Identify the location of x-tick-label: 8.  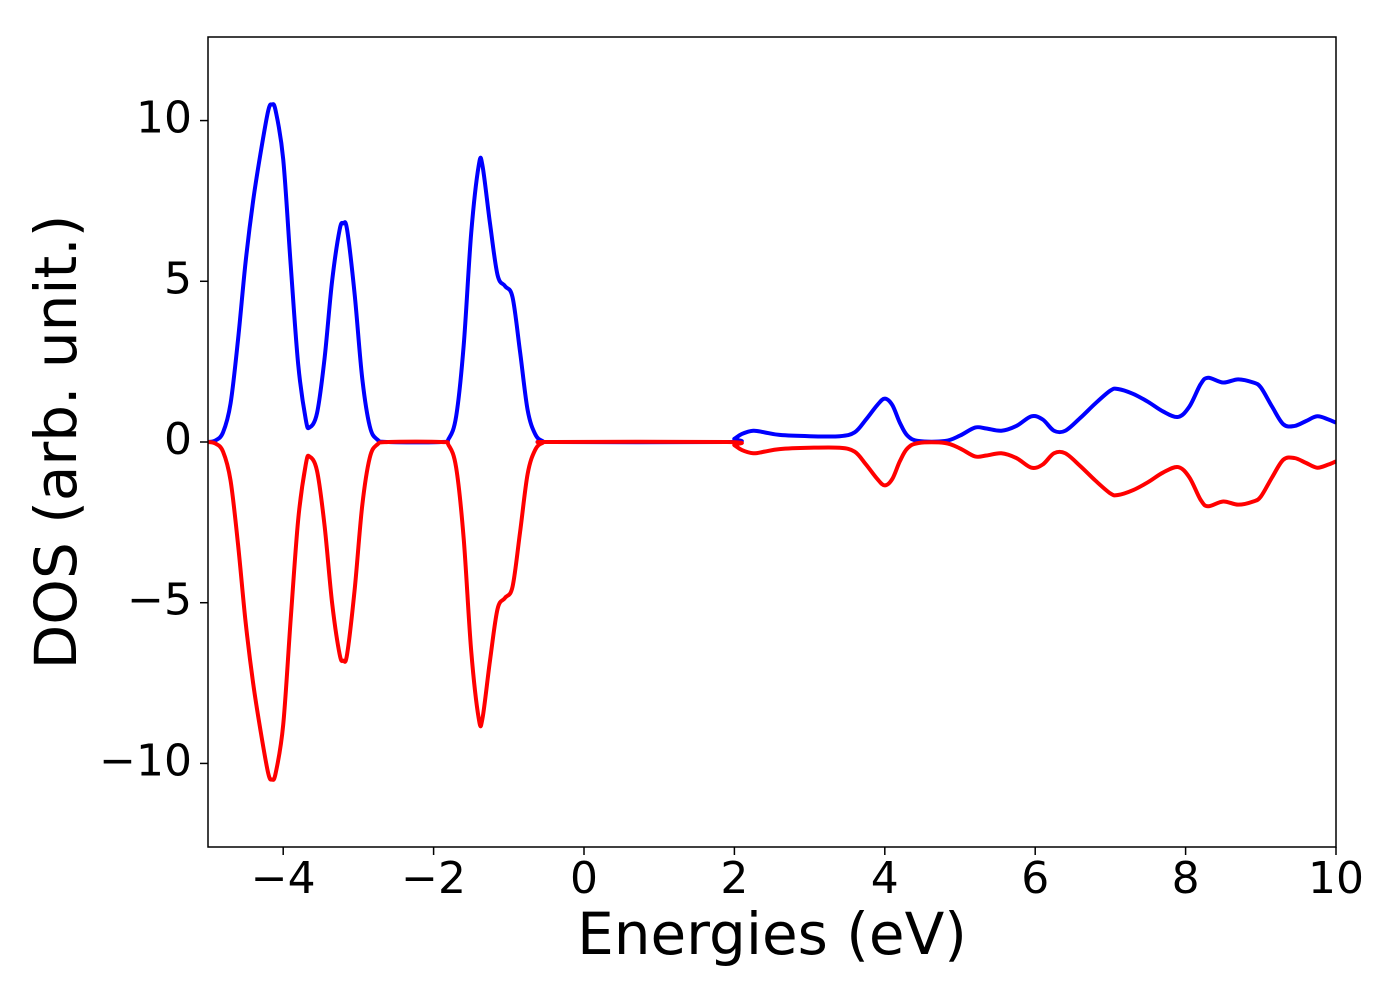
(1186, 878).